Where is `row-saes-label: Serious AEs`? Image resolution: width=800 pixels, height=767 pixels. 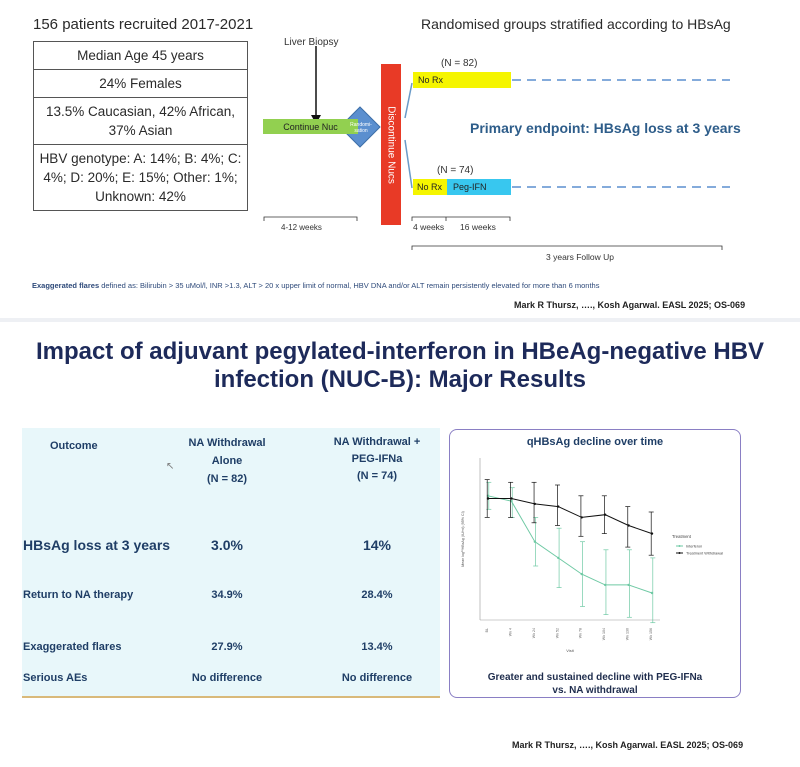 row-saes-label: Serious AEs is located at coordinates (55, 678).